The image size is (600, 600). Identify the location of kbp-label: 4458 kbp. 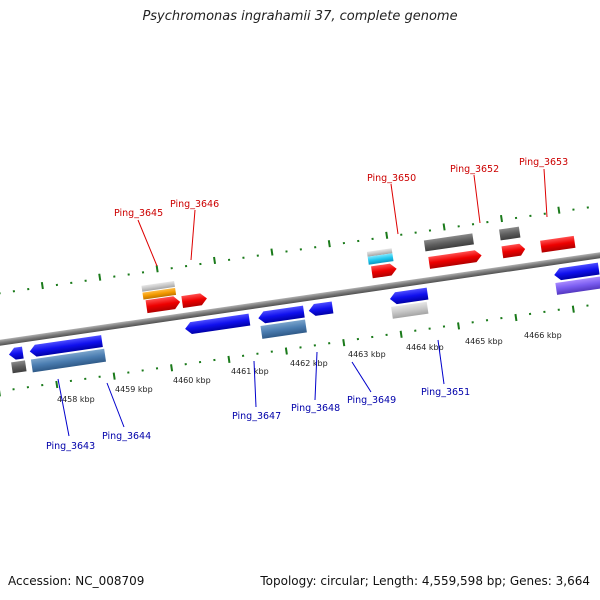
(76, 399).